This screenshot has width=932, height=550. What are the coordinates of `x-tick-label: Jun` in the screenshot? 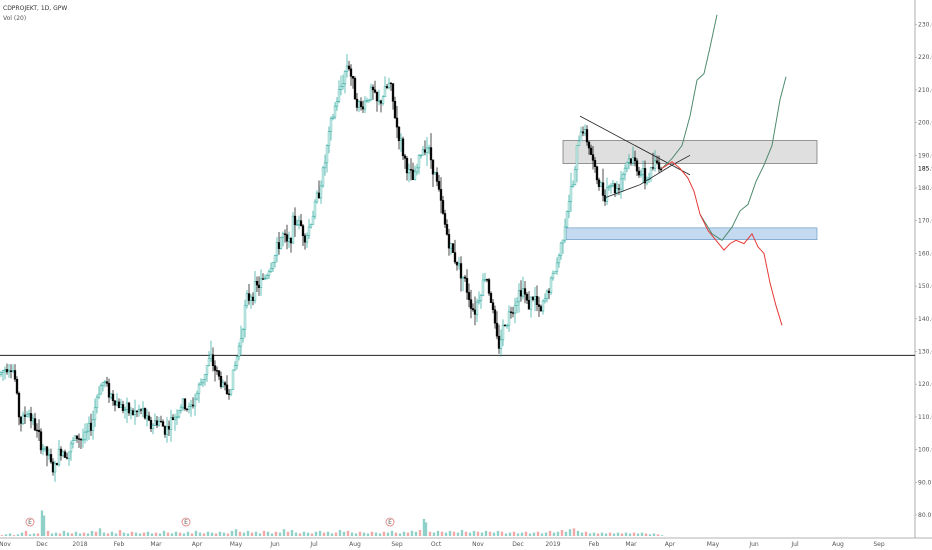 It's located at (753, 544).